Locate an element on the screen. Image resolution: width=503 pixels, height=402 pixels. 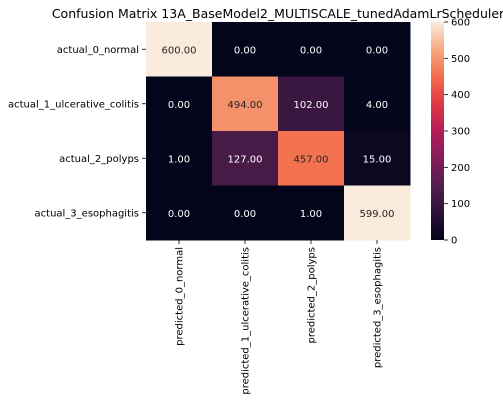
colorbar-tick-label-2: 200 is located at coordinates (460, 168).